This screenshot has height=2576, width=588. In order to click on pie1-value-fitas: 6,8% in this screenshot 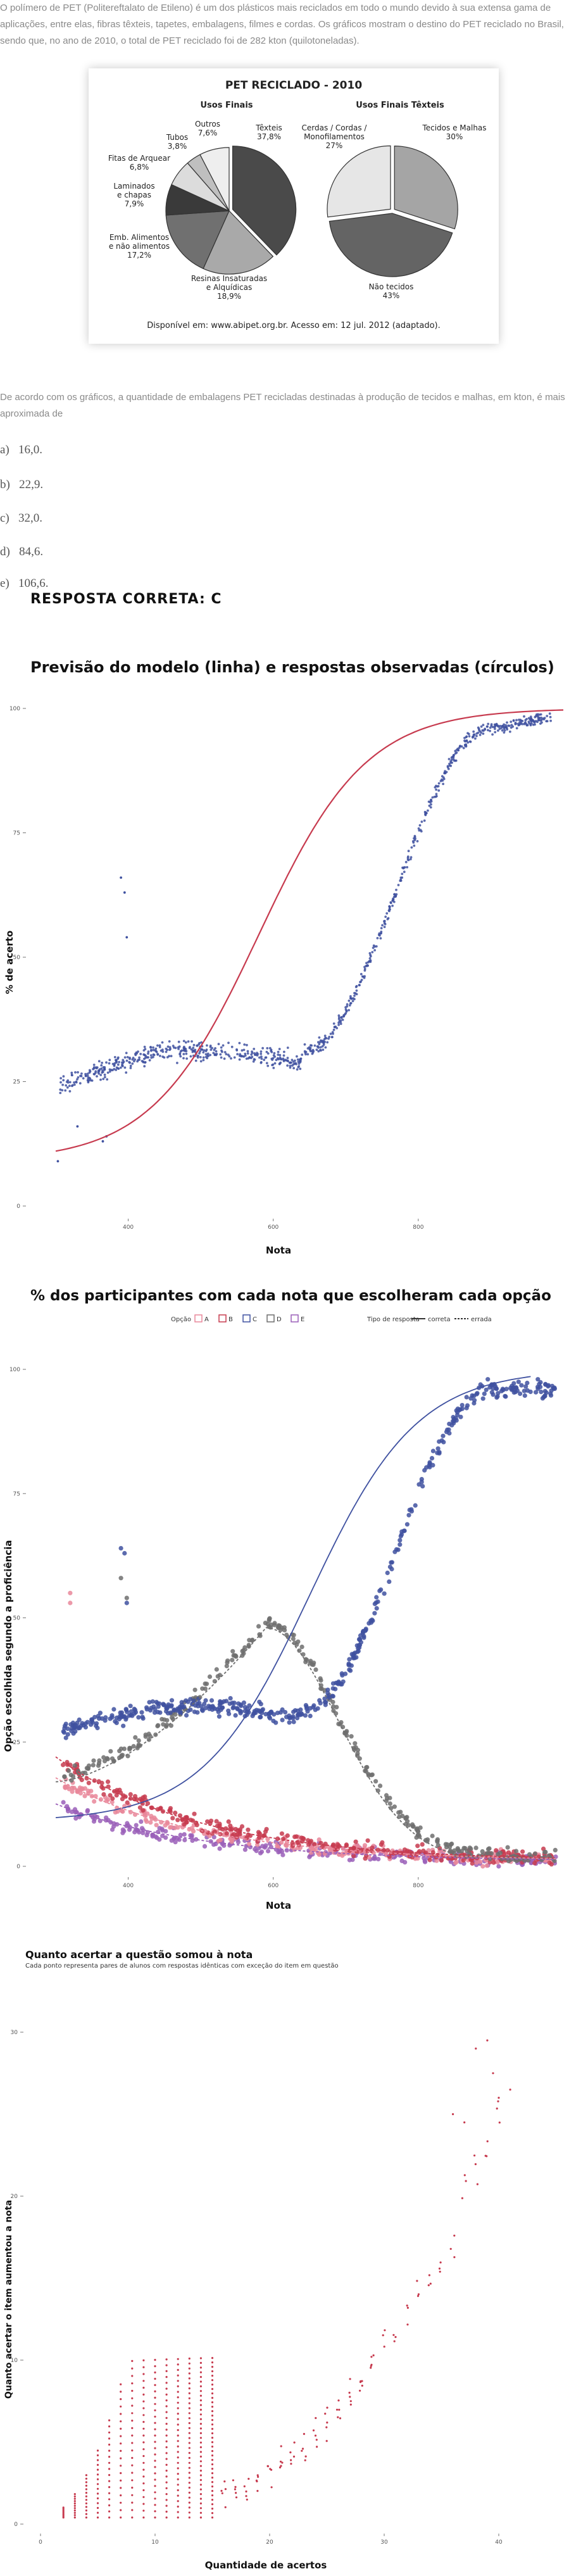, I will do `click(139, 167)`.